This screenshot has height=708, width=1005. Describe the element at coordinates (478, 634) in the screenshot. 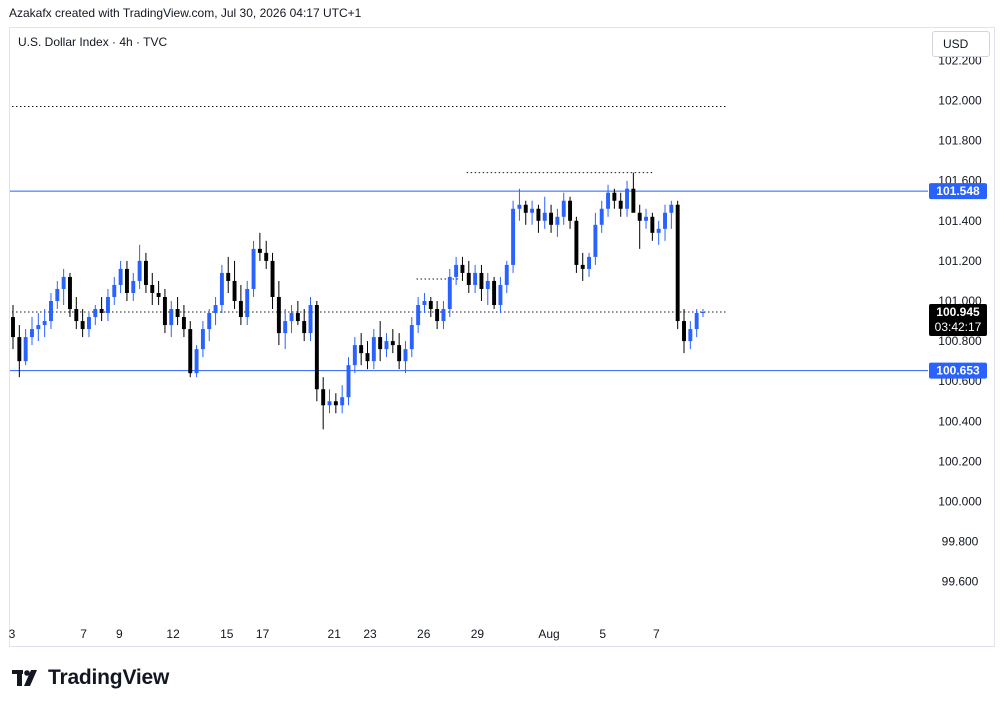

I see `x-tick-label: 29` at that location.